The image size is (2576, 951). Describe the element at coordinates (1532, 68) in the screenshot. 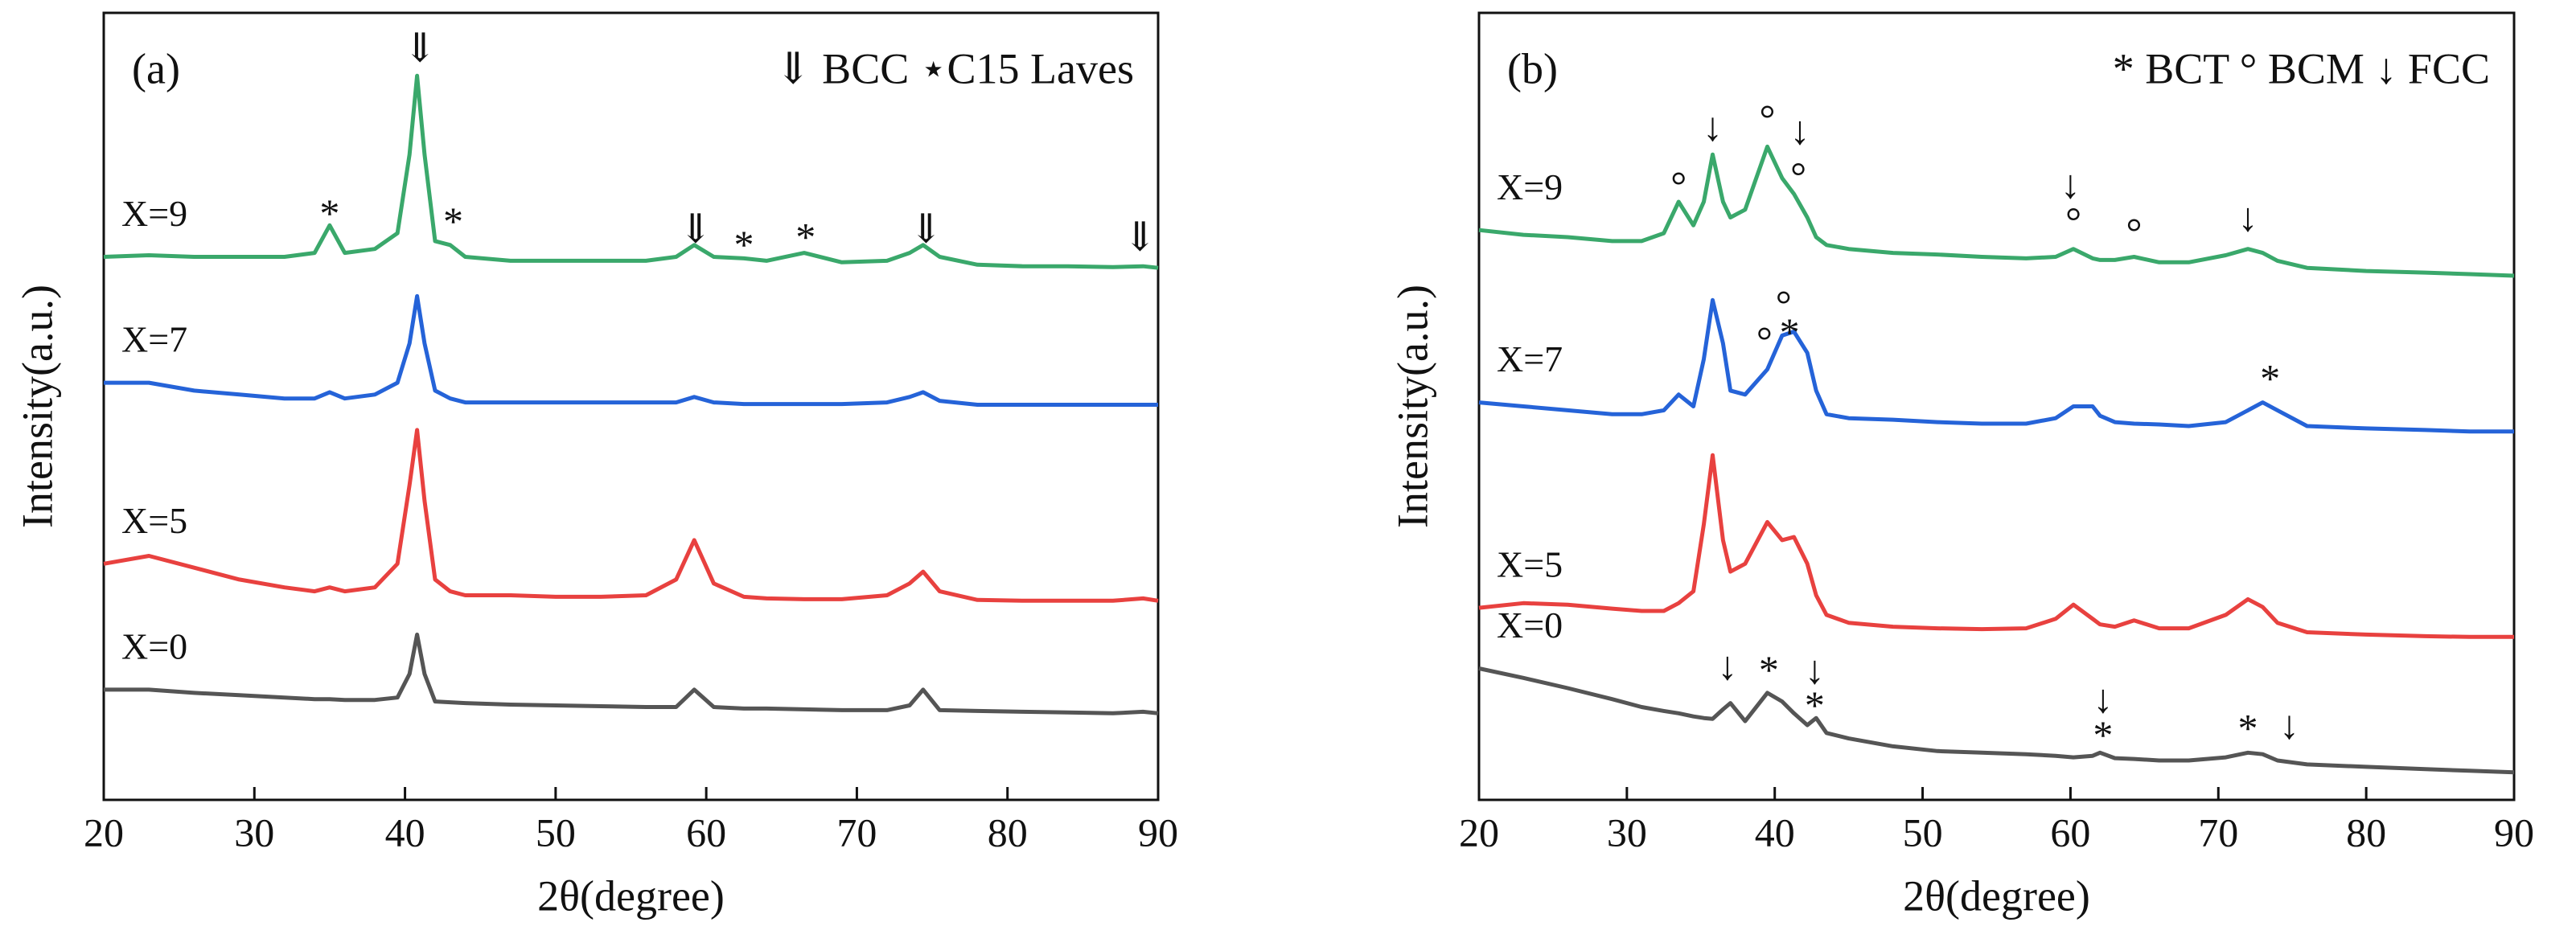

I see `panel-label: (b)` at that location.